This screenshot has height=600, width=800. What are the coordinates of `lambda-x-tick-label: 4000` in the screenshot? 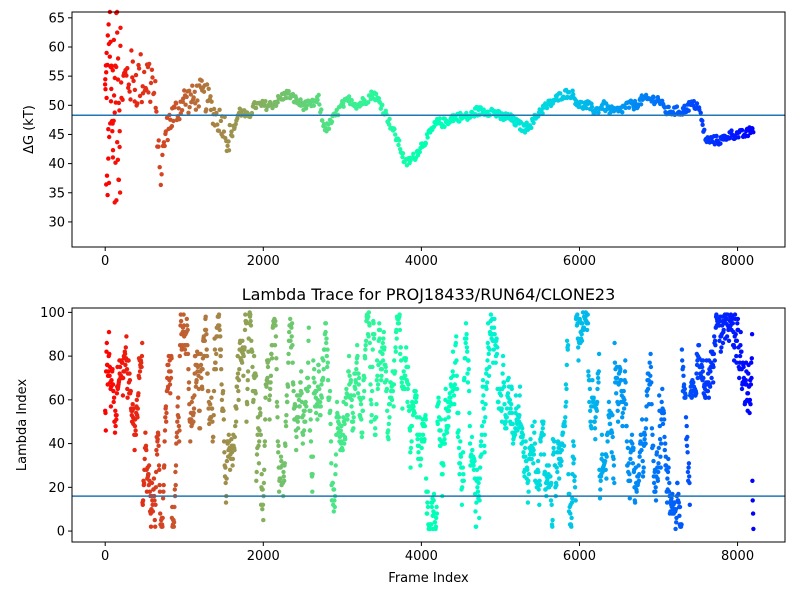 It's located at (421, 556).